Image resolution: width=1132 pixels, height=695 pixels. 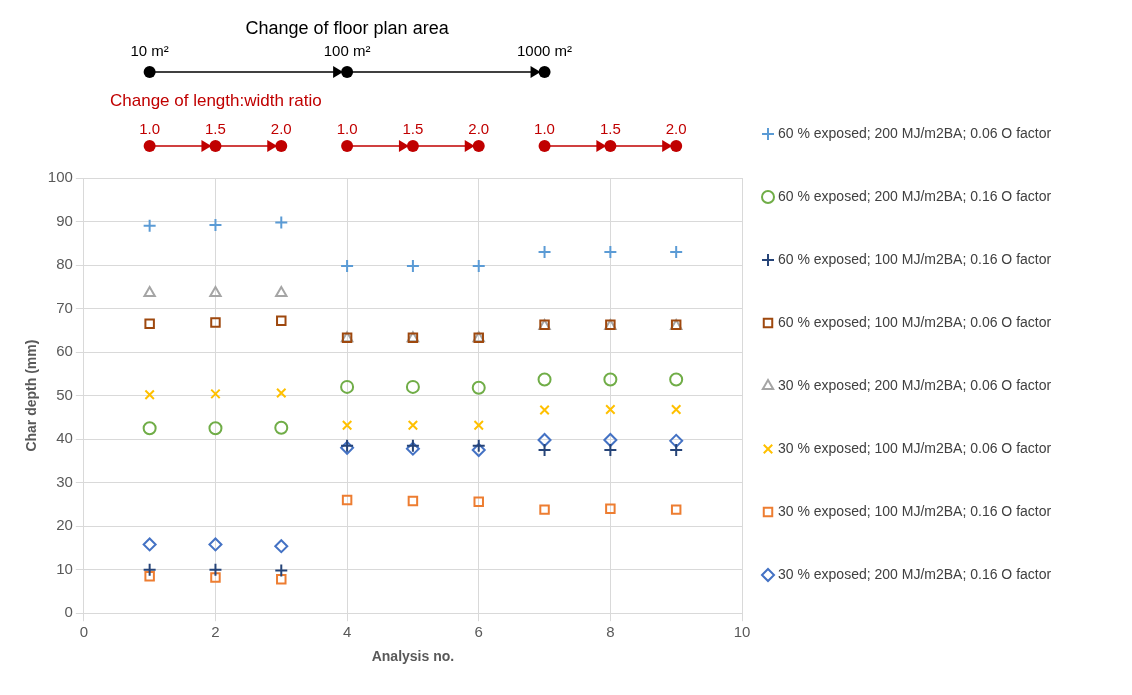 I want to click on legend-label: 30 % exposed; 200 MJ/m2BA; 0.06 O factor, so click(x=915, y=384).